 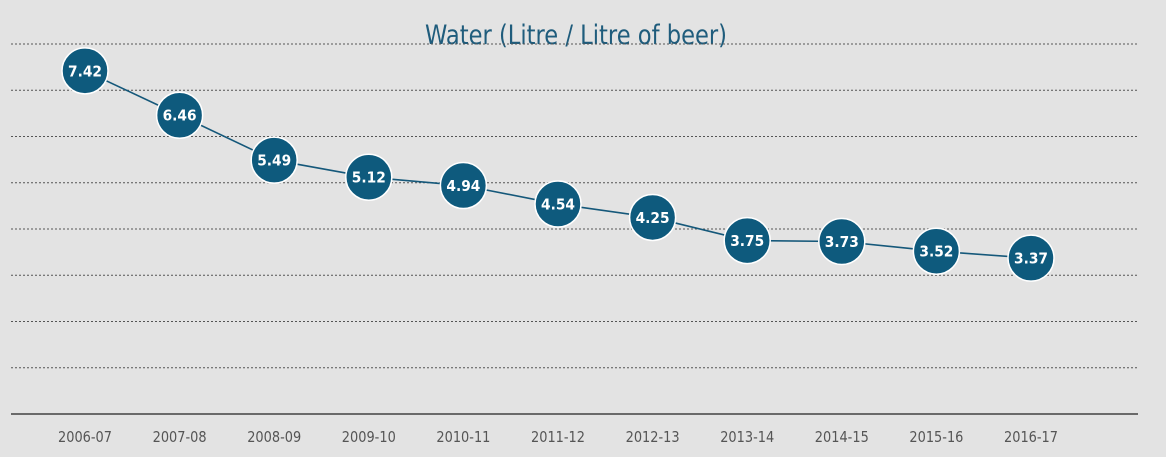 I want to click on x-tick-label: 2006-07, so click(x=85, y=437).